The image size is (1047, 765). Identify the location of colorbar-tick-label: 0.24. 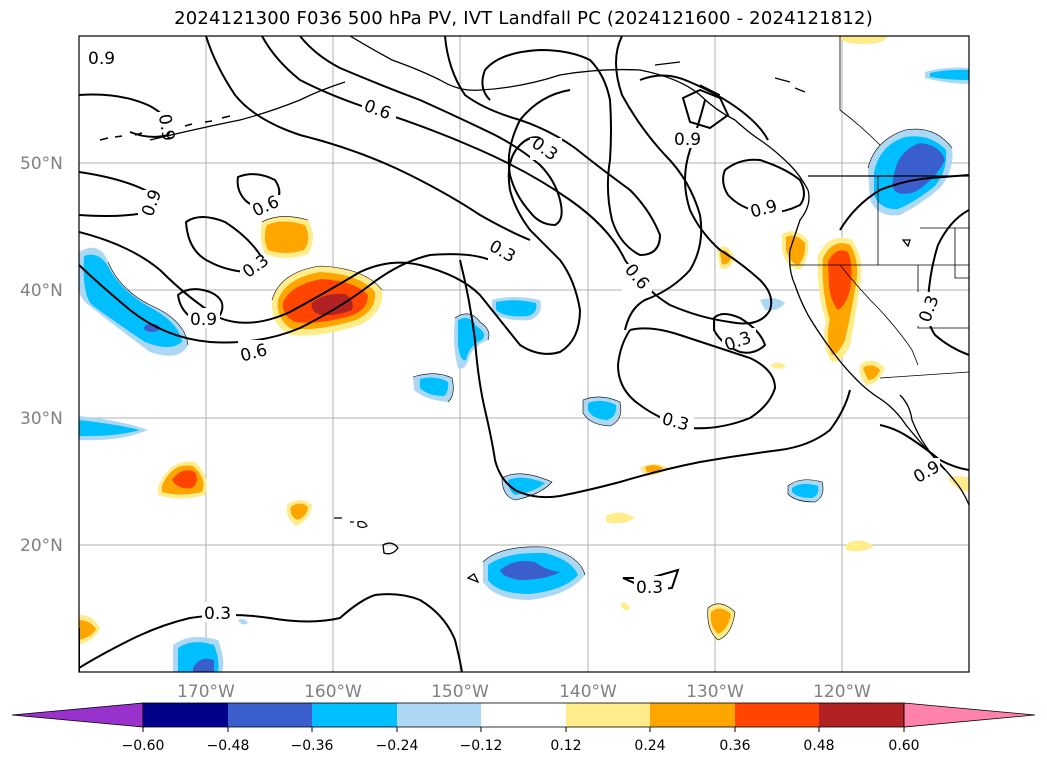
(649, 746).